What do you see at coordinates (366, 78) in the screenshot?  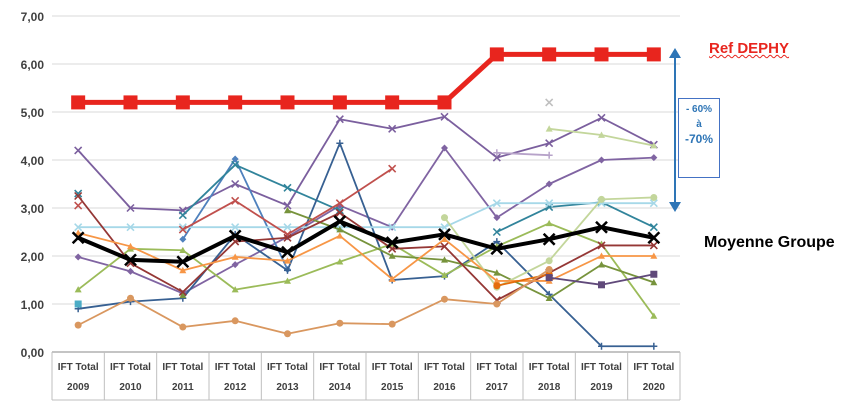 I see `series-ref-dephy` at bounding box center [366, 78].